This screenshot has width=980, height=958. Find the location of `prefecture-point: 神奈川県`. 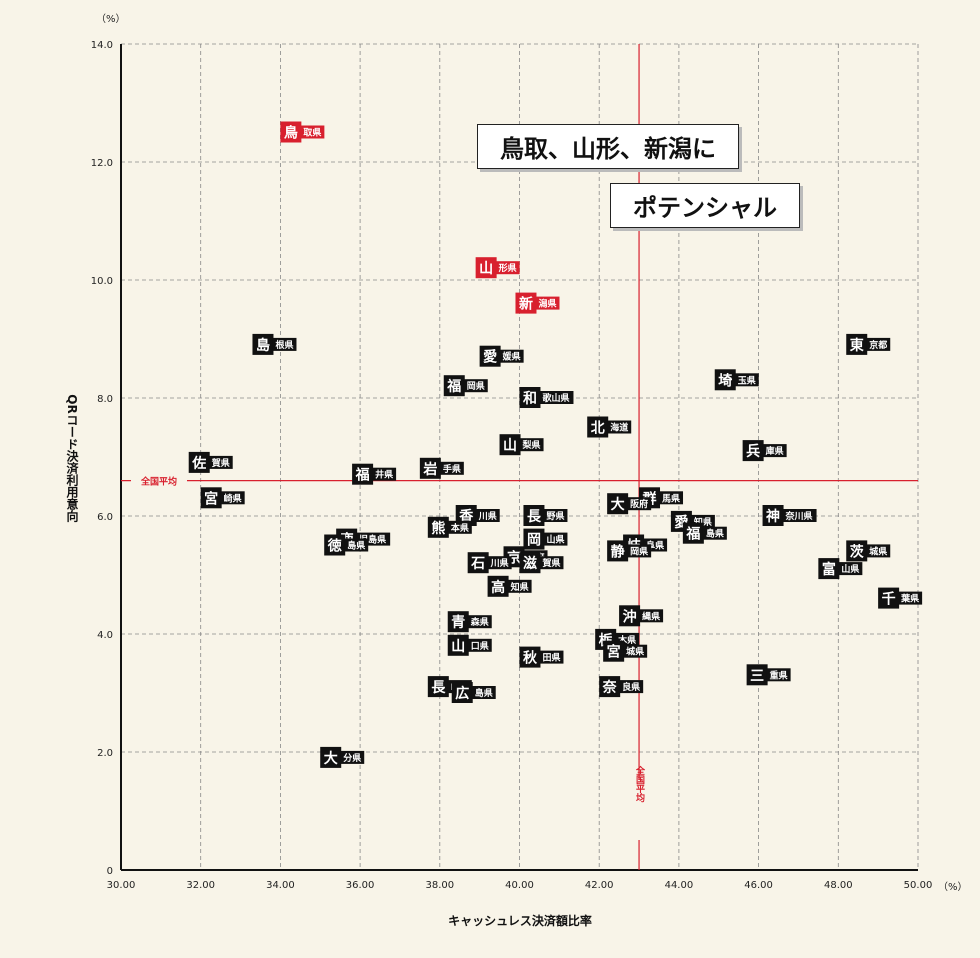

prefecture-point: 神奈川県 is located at coordinates (789, 515).